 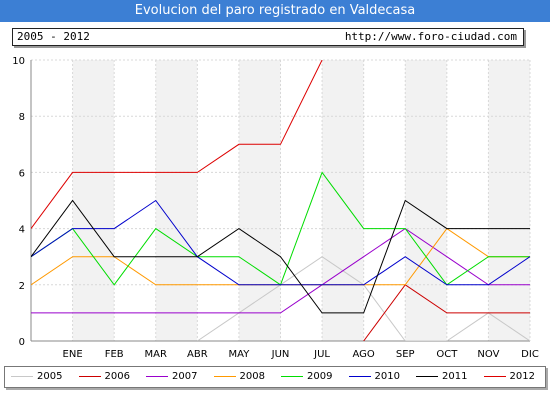 What do you see at coordinates (522, 376) in the screenshot?
I see `legend-label: 2012` at bounding box center [522, 376].